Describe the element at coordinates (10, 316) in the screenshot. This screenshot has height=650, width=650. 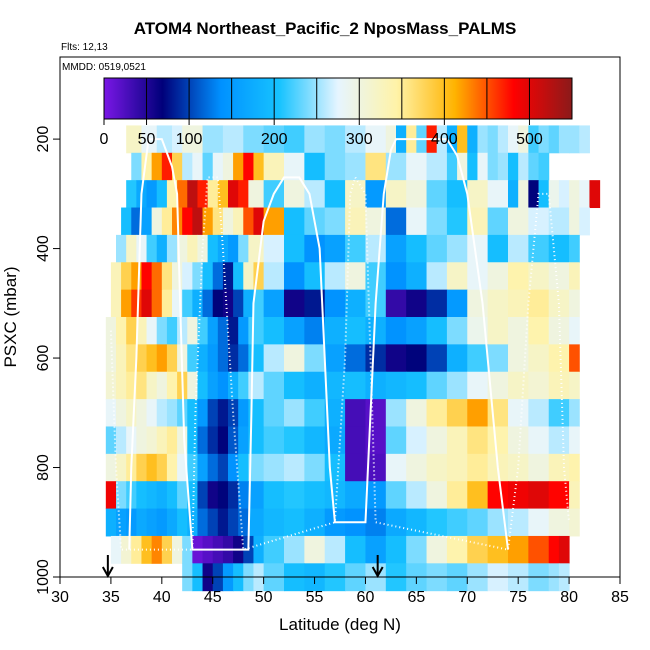
I see `y-axis-label: PSXC (mbar)` at that location.